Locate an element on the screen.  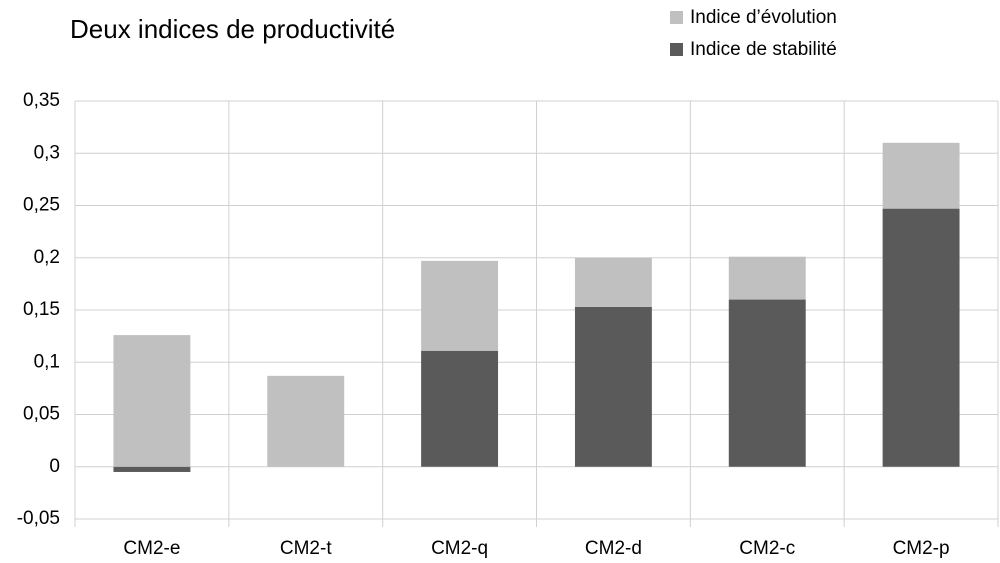
chart-title: Deux indices de productivité is located at coordinates (232, 29).